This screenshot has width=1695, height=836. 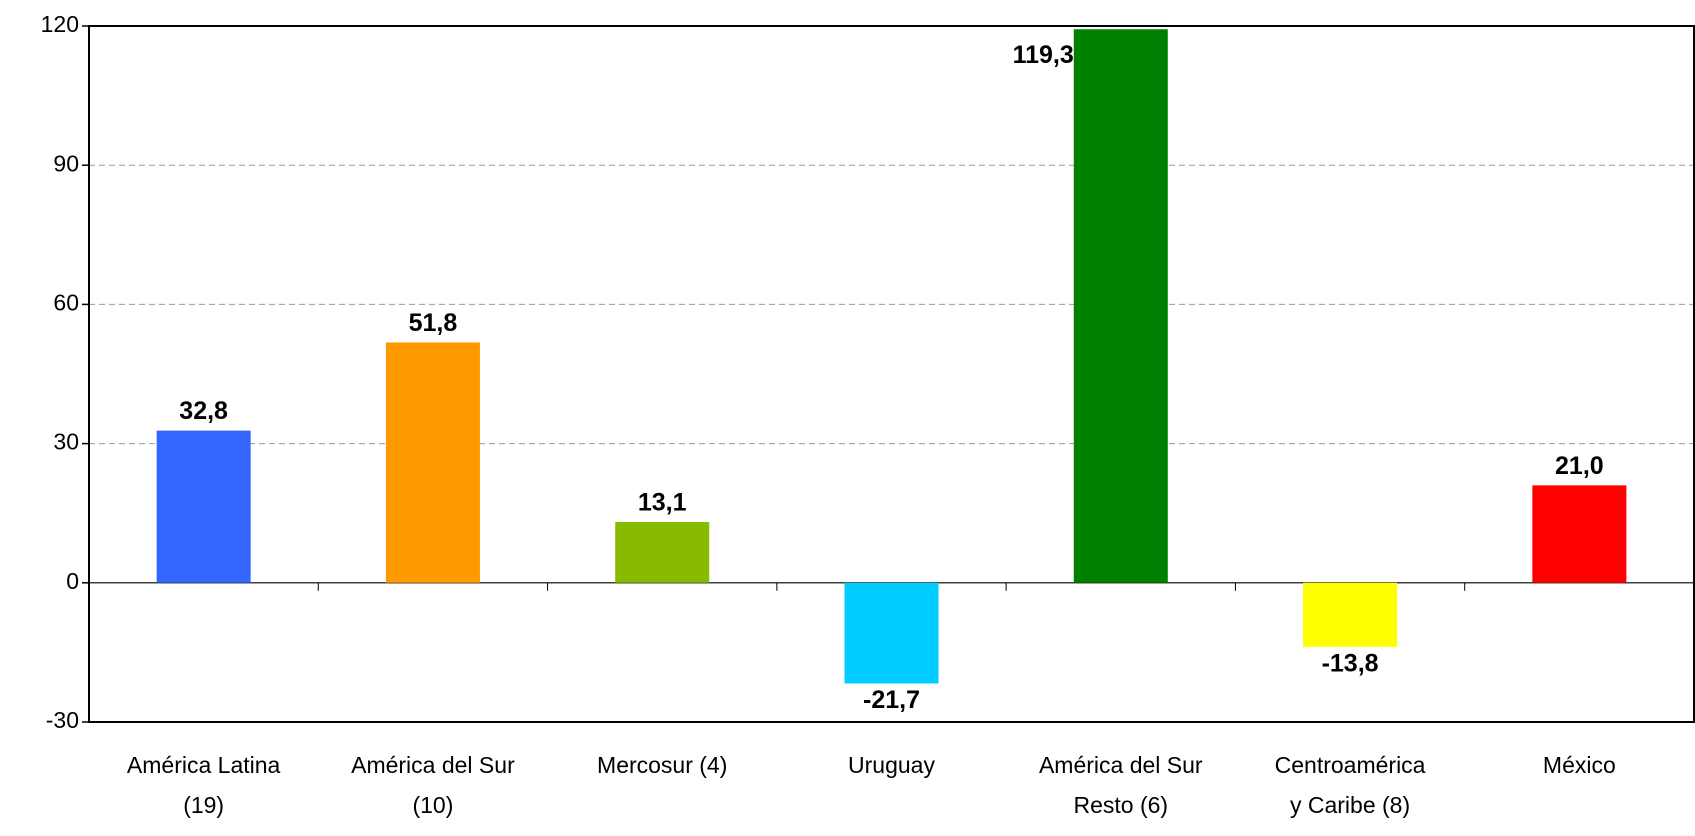 What do you see at coordinates (66, 163) in the screenshot?
I see `y-tick-label: 90` at bounding box center [66, 163].